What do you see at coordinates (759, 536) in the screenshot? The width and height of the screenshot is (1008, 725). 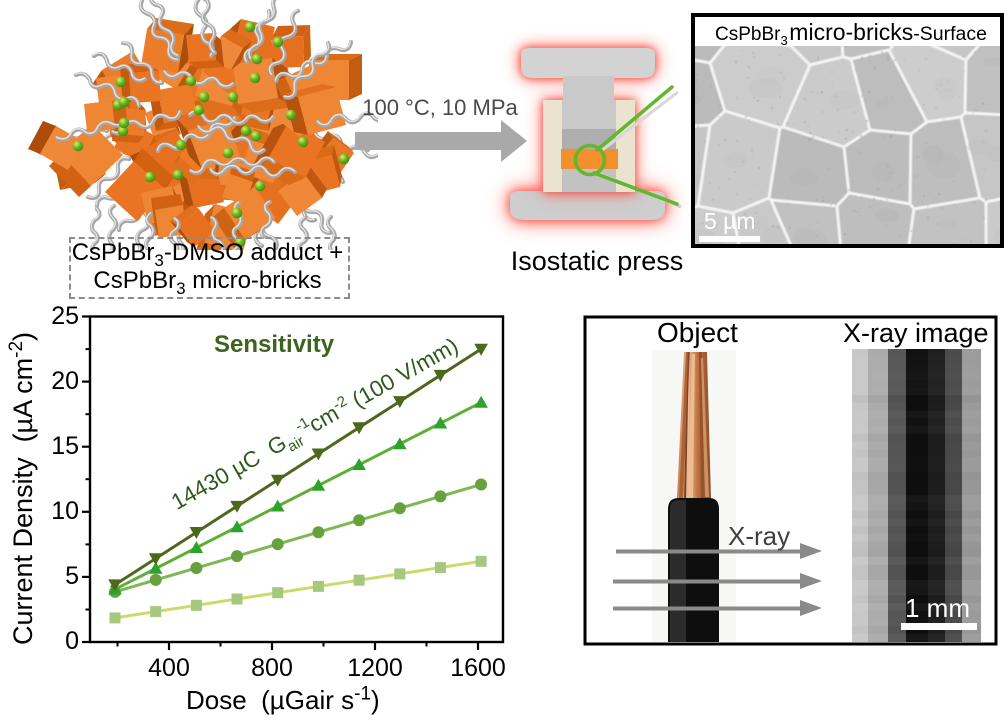 I see `svg-text: X-ray` at bounding box center [759, 536].